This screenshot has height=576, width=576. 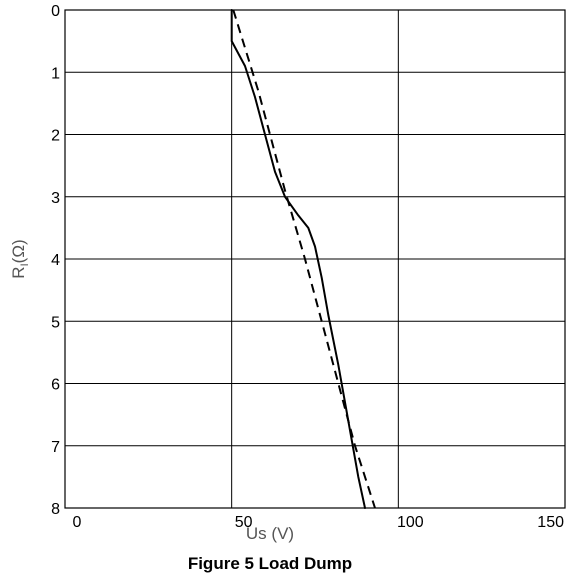 What do you see at coordinates (550, 522) in the screenshot?
I see `x-tick-label: 150` at bounding box center [550, 522].